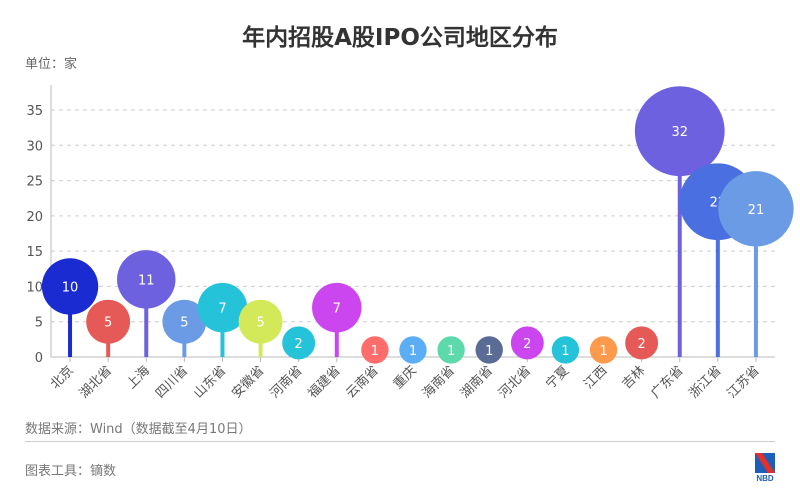 This screenshot has width=800, height=500. I want to click on x-tick-label: 江西, so click(595, 377).